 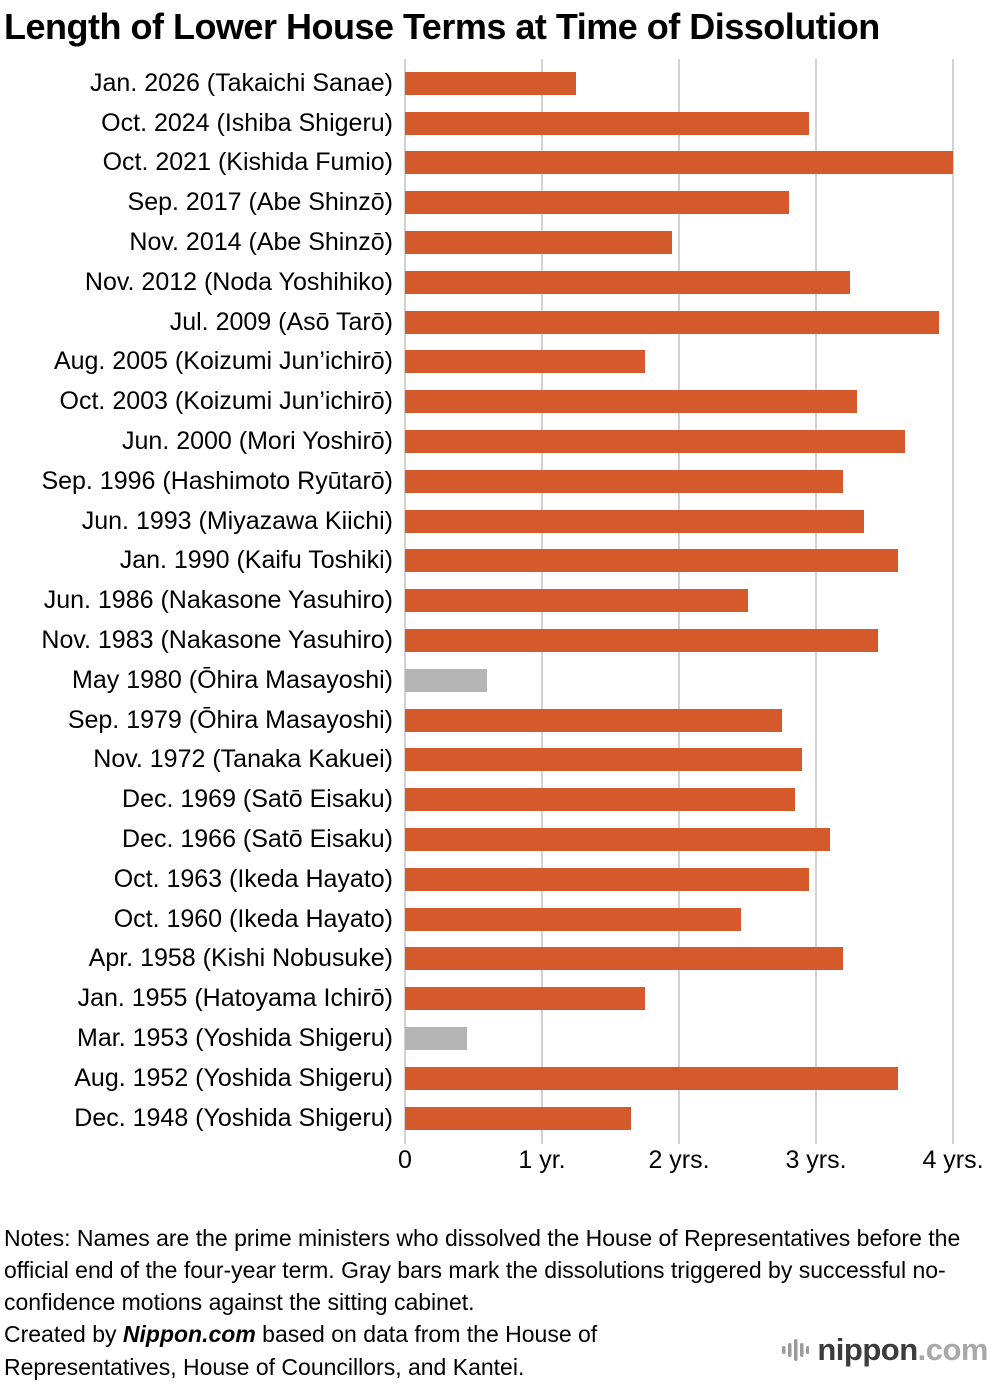 What do you see at coordinates (953, 1349) in the screenshot?
I see `logo-tld-text: .com` at bounding box center [953, 1349].